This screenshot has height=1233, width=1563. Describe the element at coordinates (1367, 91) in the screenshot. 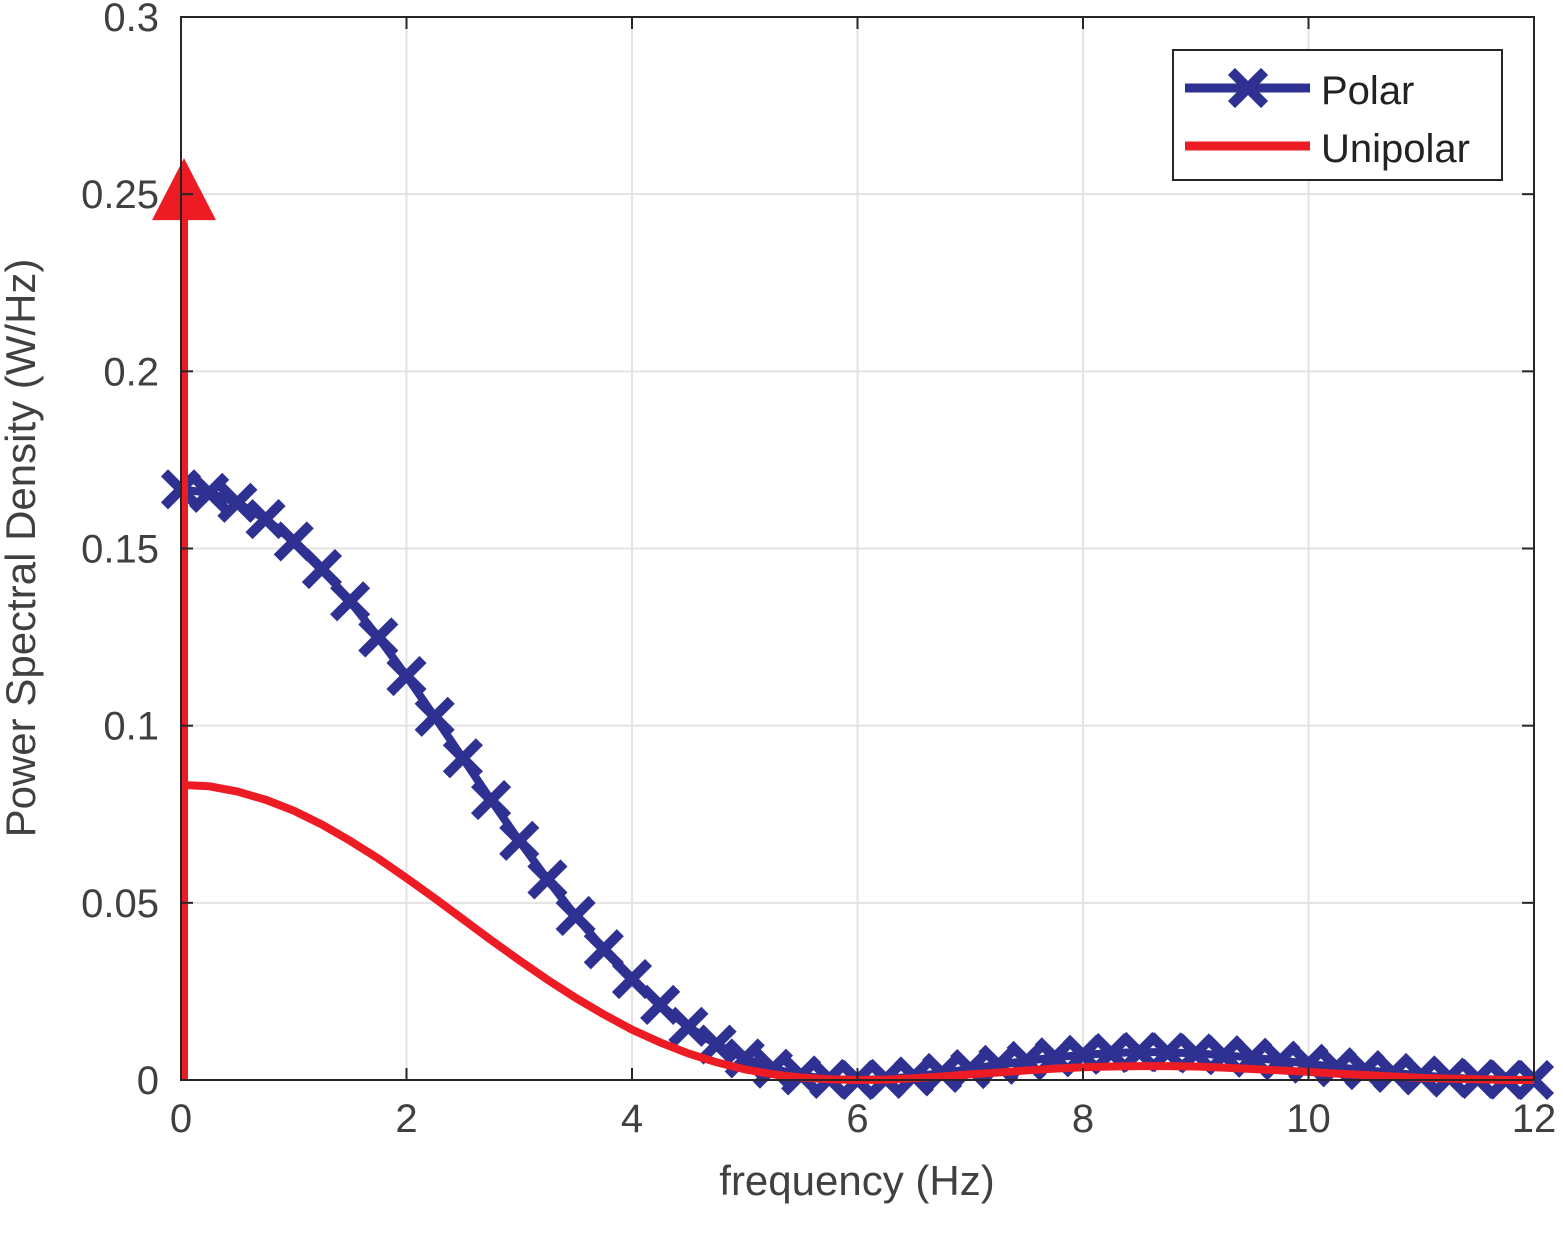

I see `legend-polar-label: Polar` at that location.